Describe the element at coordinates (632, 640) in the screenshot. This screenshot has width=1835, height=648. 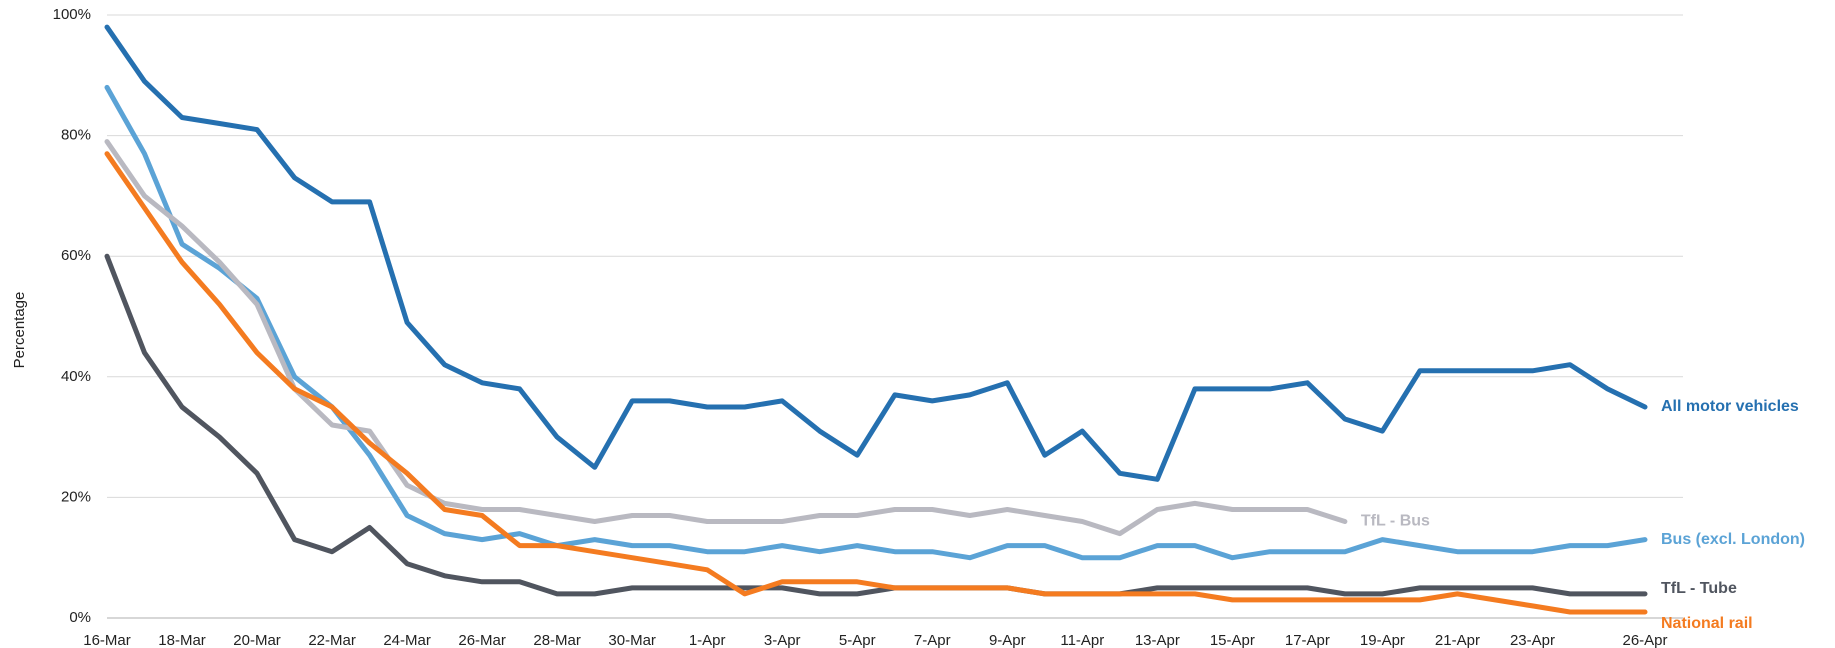
I see `x-tick-label: 30-Mar` at that location.